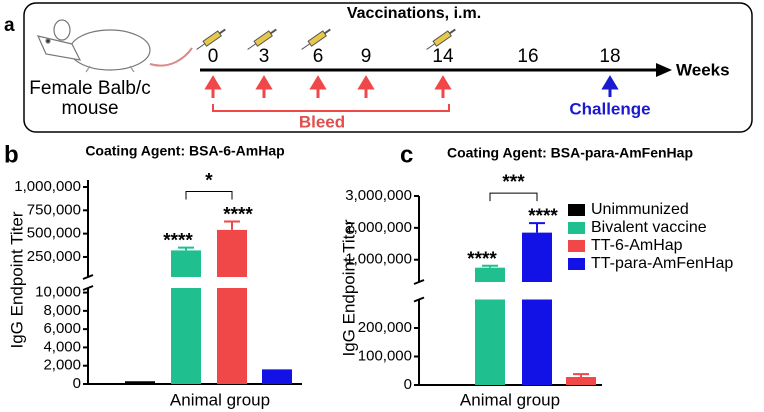 The width and height of the screenshot is (764, 412). I want to click on mouse-label: Female Balb/c, so click(89, 88).